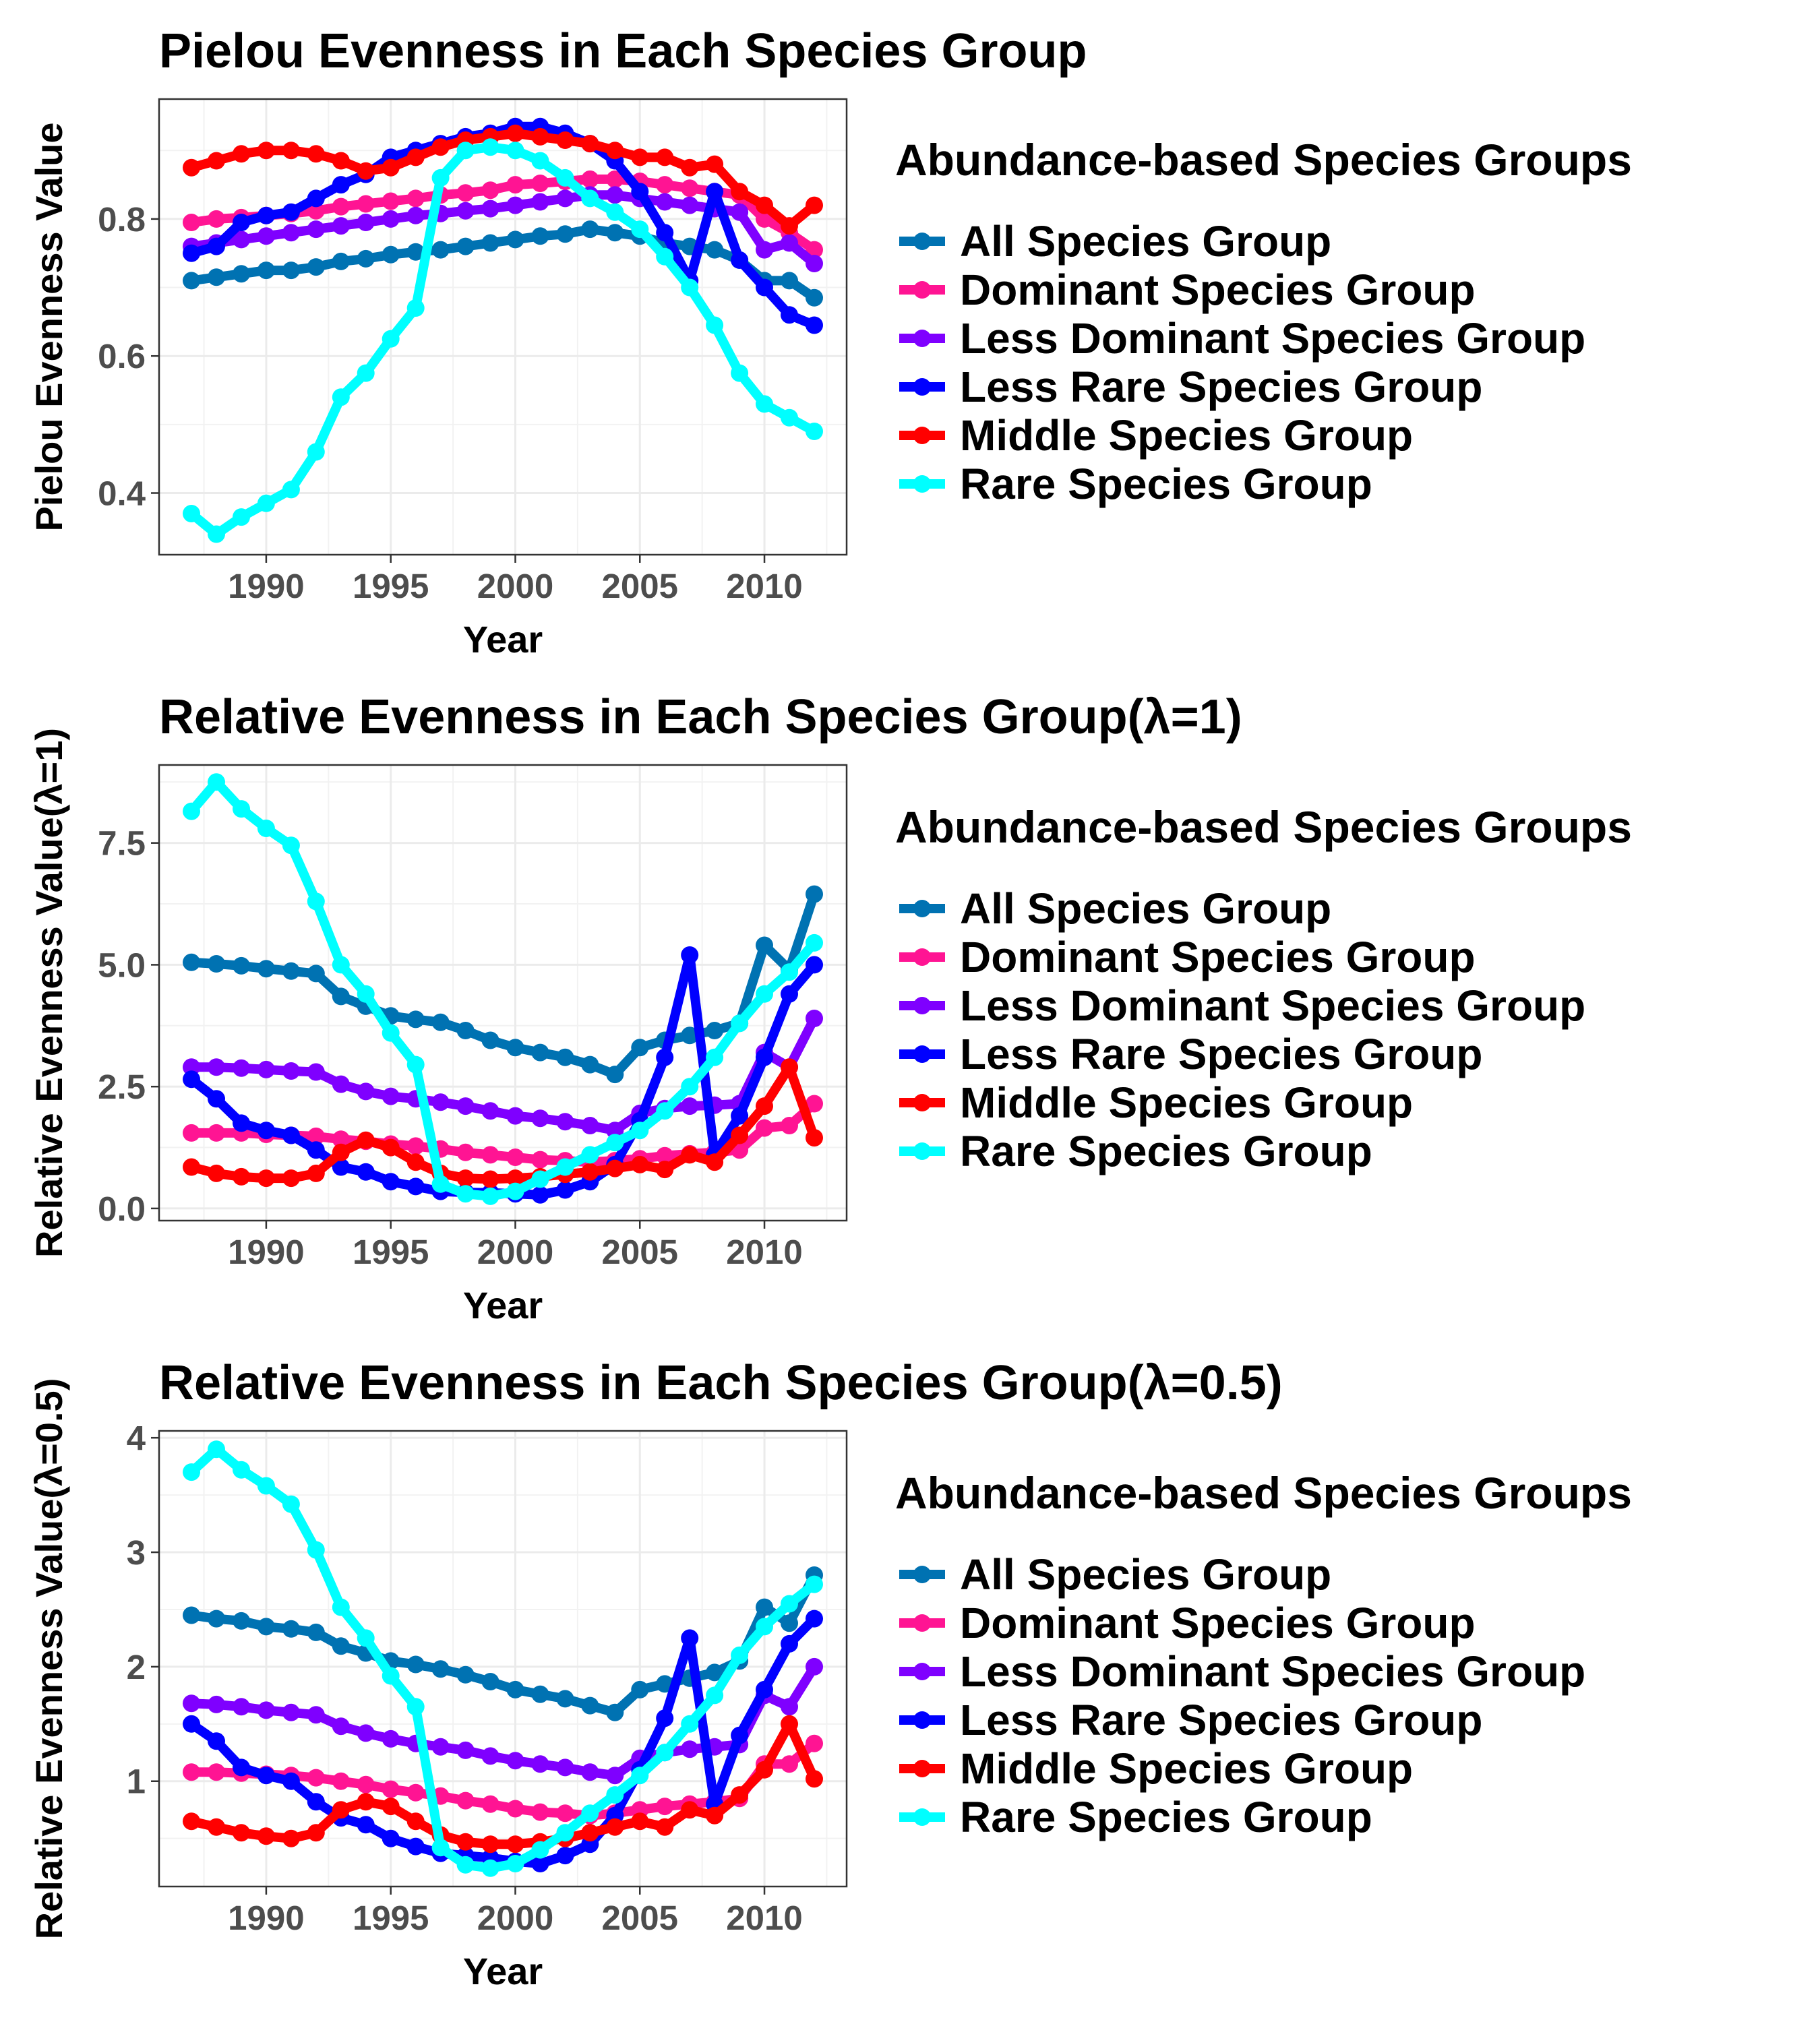 This screenshot has height=2022, width=1820. I want to click on legend-label: Middle Species Group, so click(1186, 1102).